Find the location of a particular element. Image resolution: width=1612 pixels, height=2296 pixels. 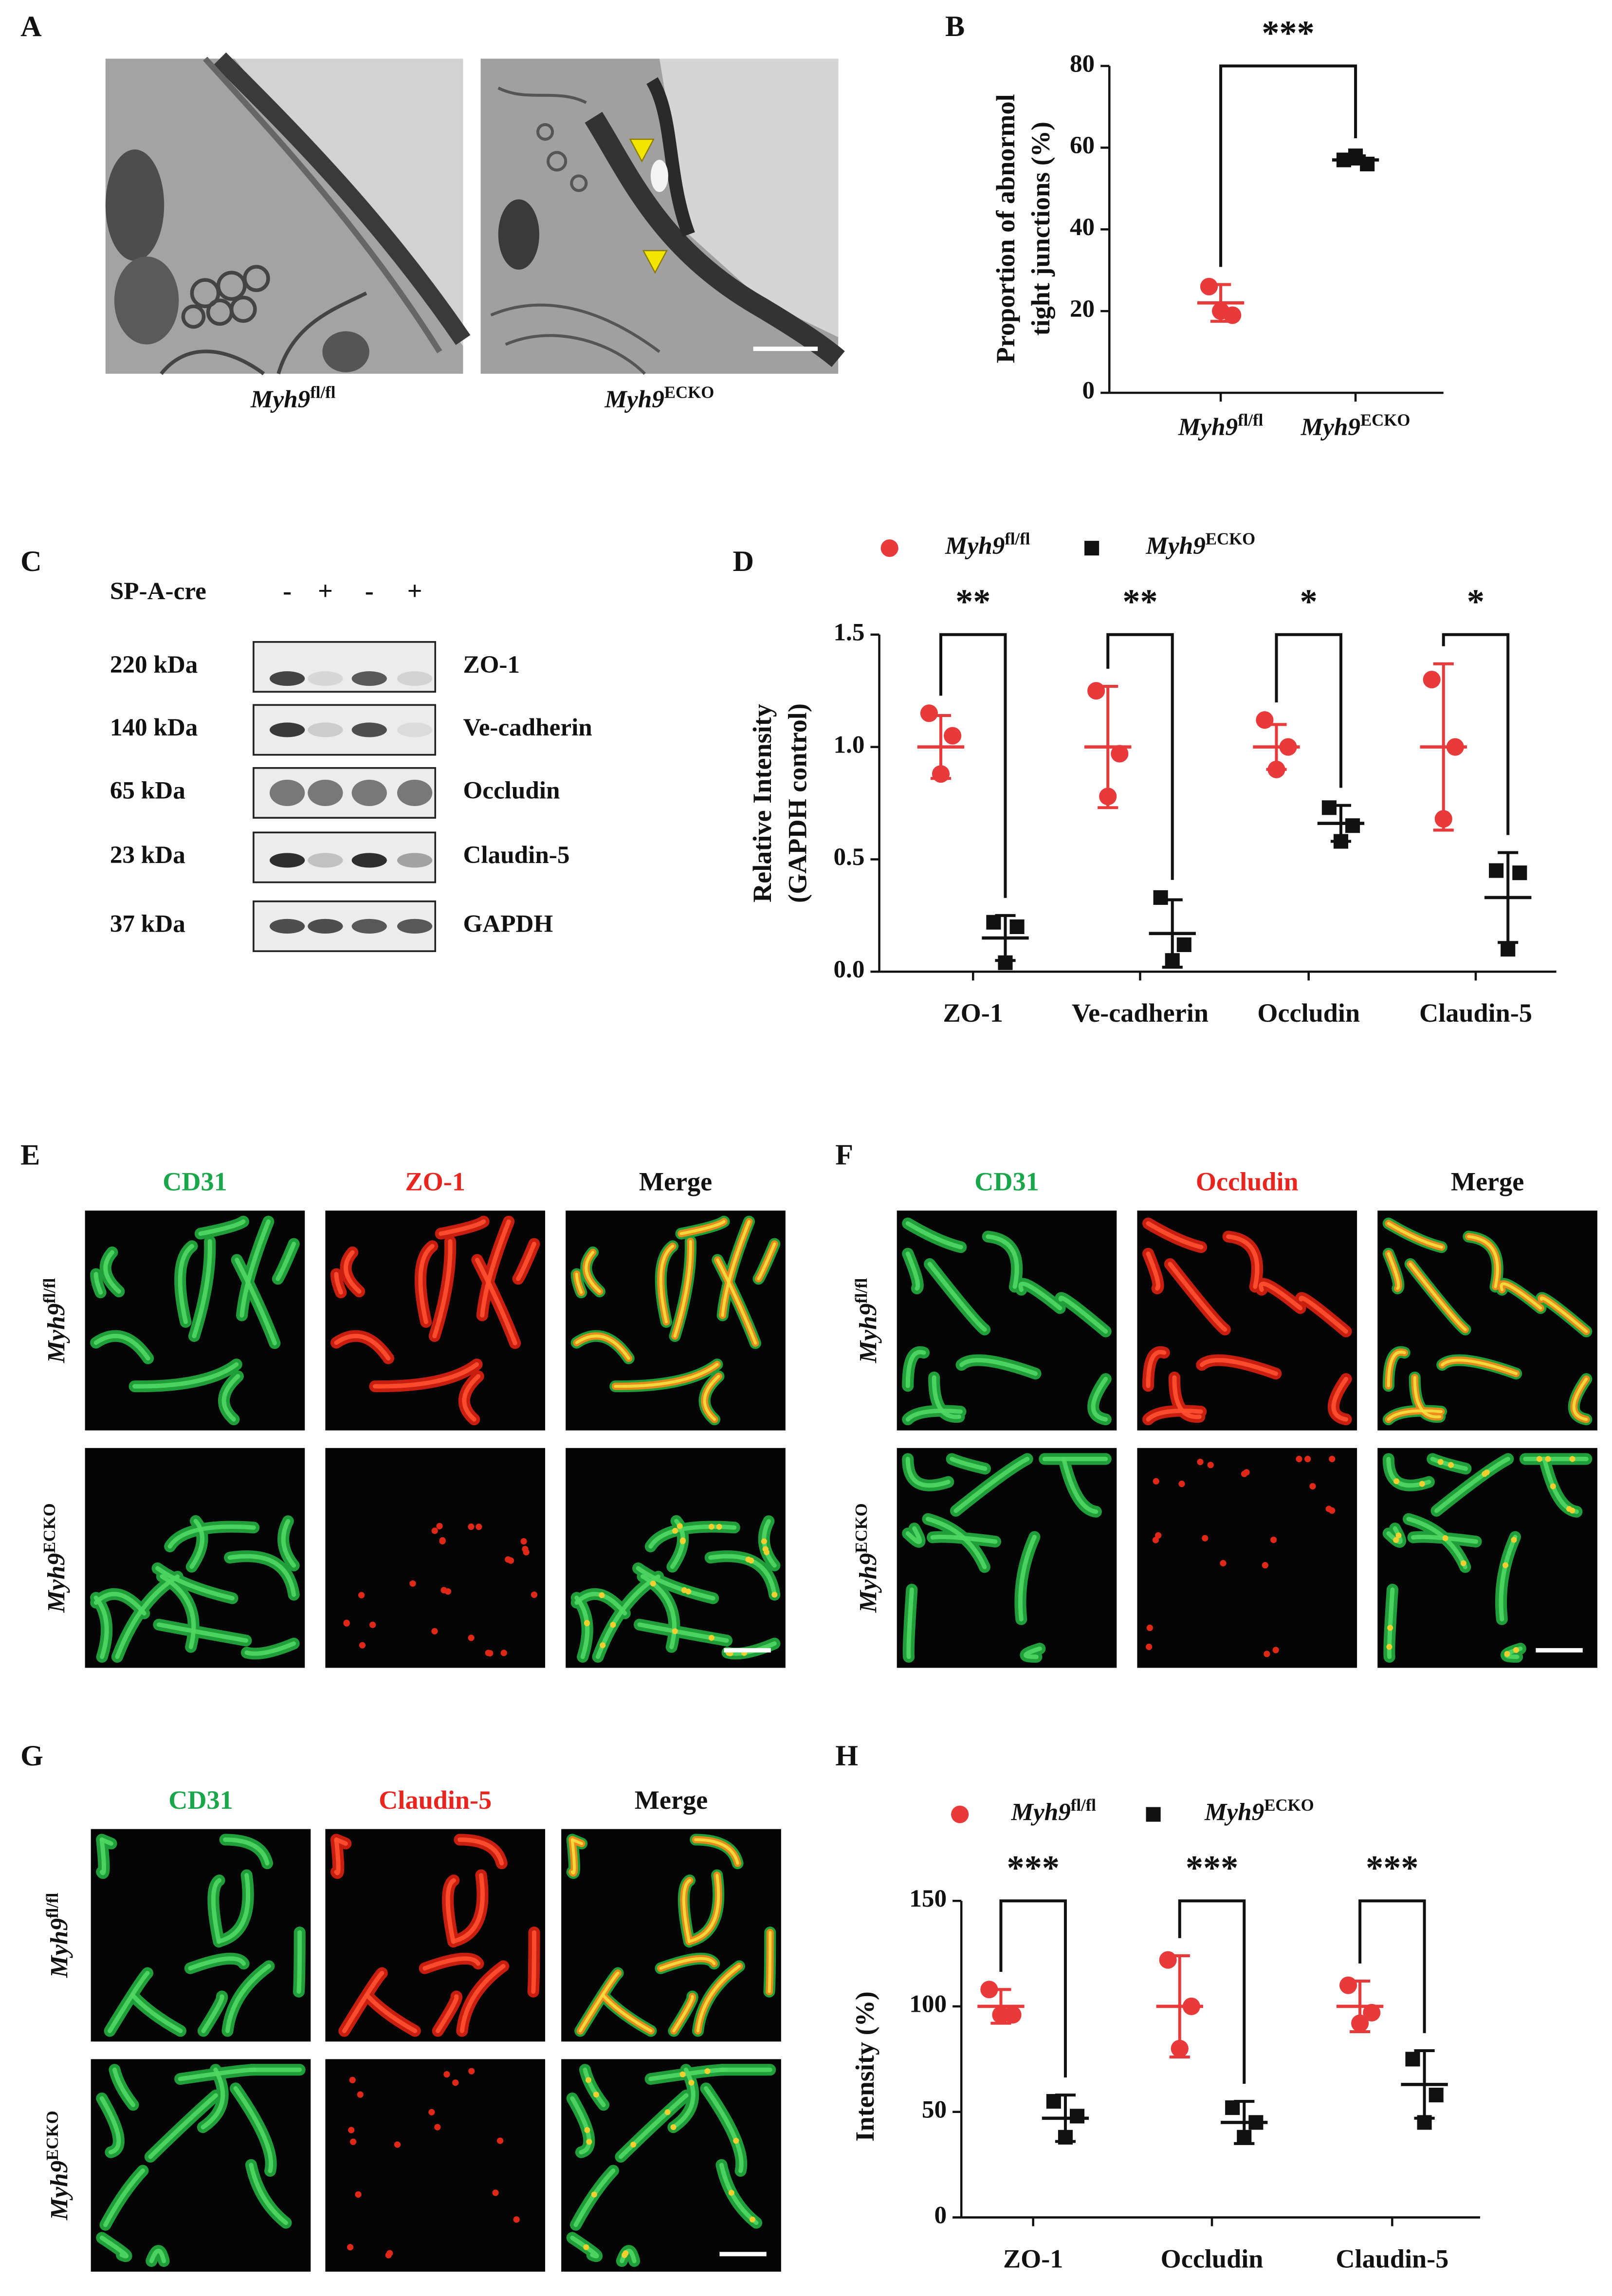

channel-label: CD31 is located at coordinates (195, 1181).